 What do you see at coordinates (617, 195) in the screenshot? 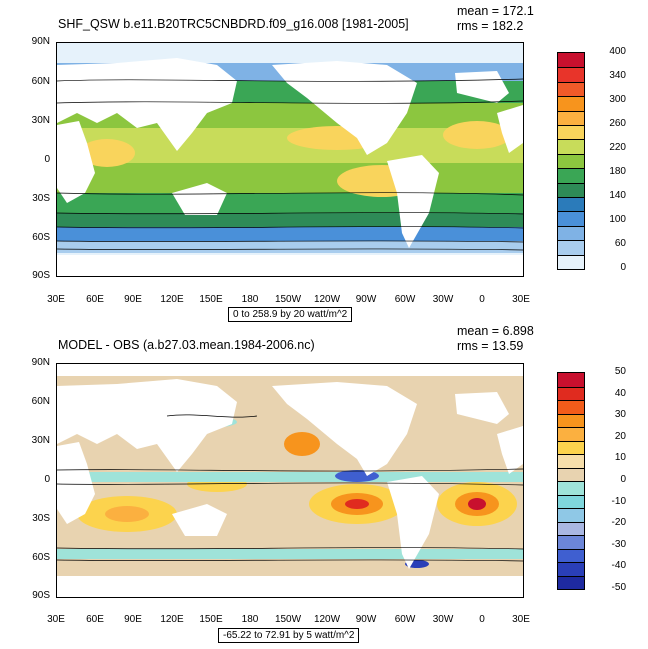
I see `colorbar-label: 140` at bounding box center [617, 195].